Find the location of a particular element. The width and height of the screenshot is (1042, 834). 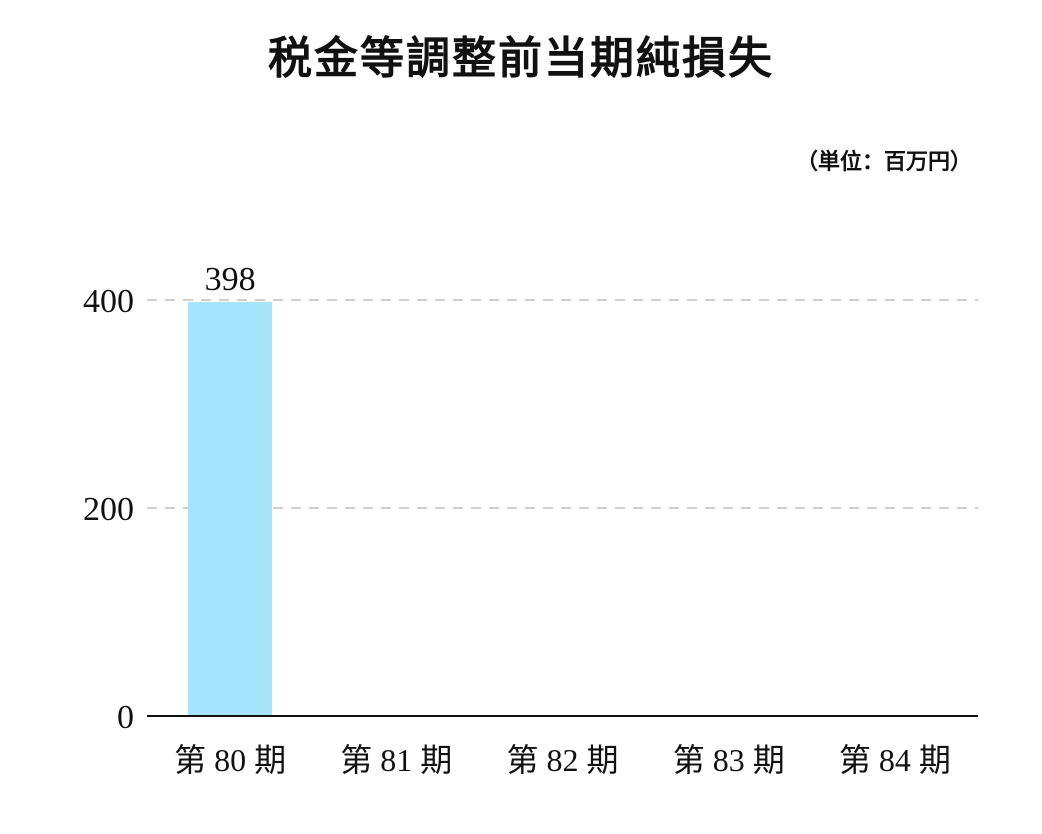

x-tick-label: 第 81 期 is located at coordinates (396, 760).